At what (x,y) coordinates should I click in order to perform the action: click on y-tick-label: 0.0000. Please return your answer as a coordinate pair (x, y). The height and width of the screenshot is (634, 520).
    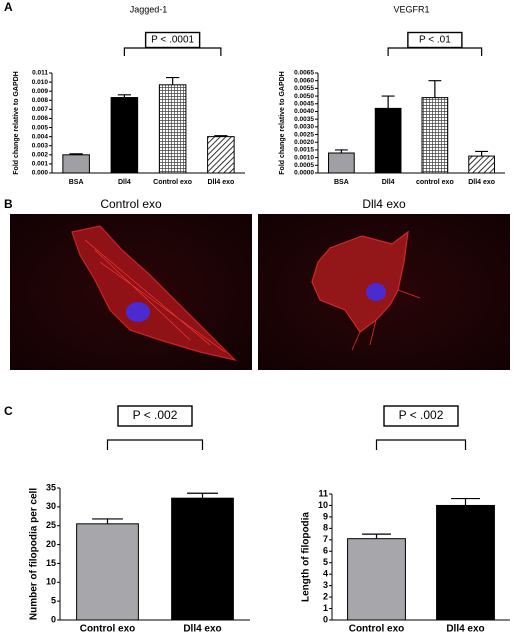
    Looking at the image, I should click on (304, 173).